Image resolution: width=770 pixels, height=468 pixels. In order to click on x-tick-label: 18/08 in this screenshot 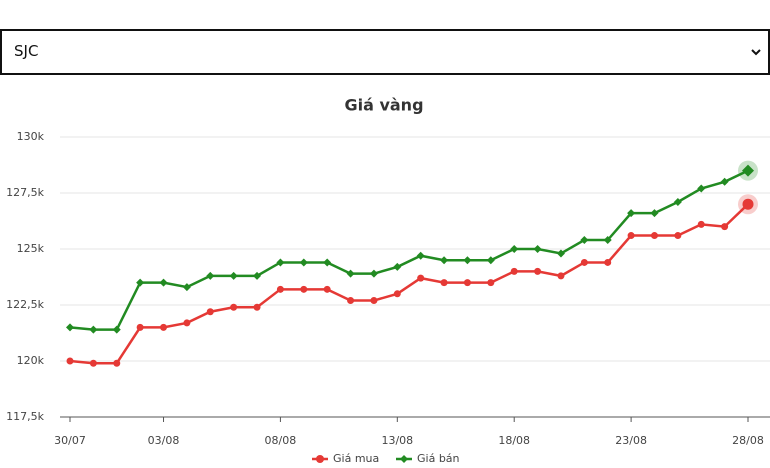, I will do `click(514, 440)`.